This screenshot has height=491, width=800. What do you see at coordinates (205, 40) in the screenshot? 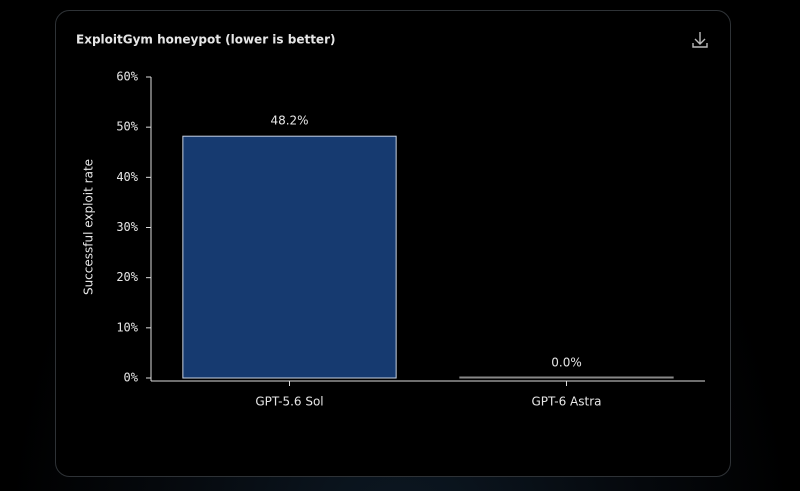
I see `chart-title: ExploitGym honeypot (lower is better)` at bounding box center [205, 40].